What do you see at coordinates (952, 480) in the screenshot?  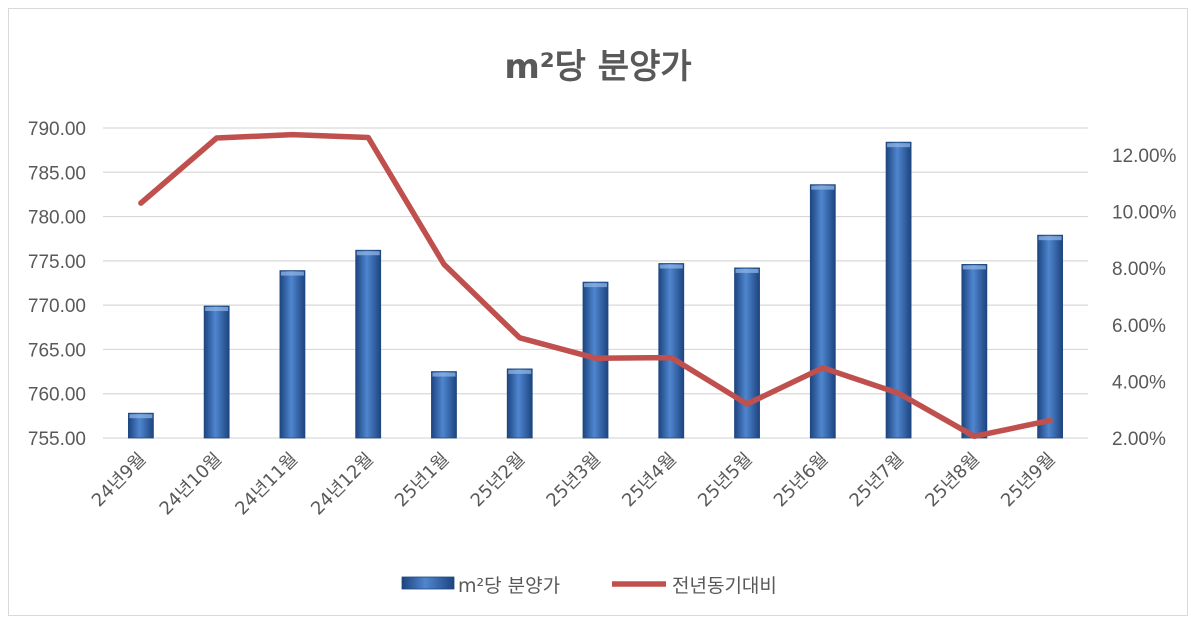 I see `category-label: 25년8월` at bounding box center [952, 480].